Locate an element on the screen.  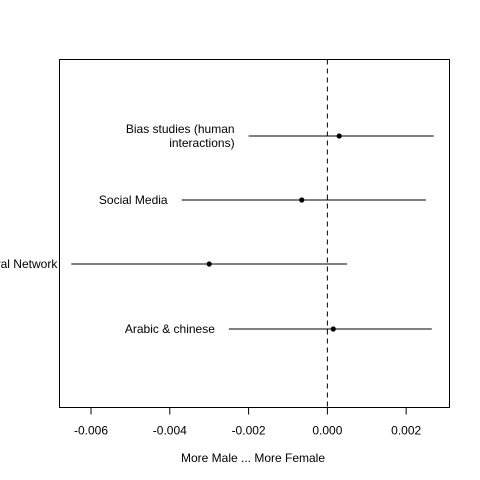
x-tick-label: -0.004 is located at coordinates (170, 431).